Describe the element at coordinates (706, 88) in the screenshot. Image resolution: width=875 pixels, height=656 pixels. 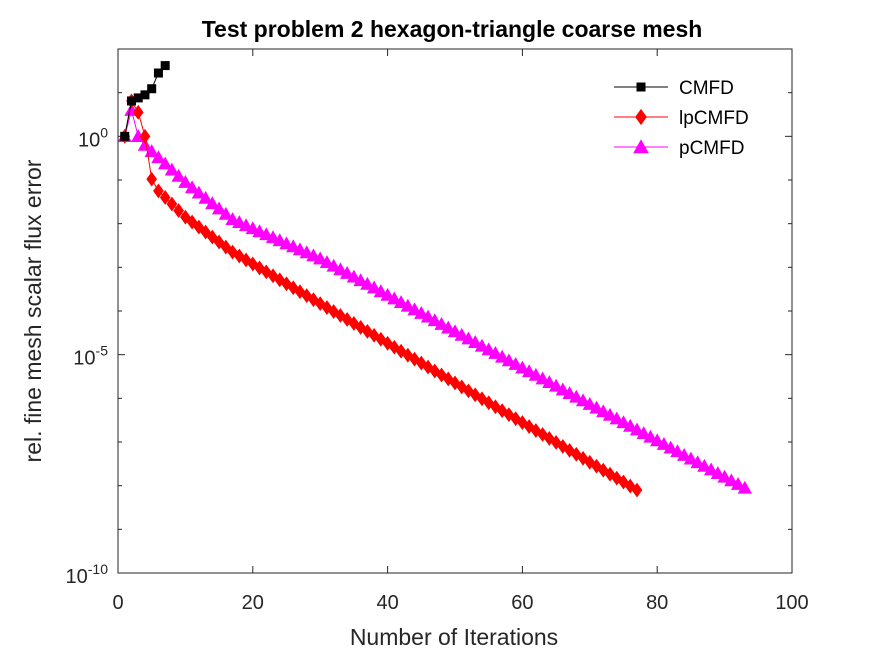
I see `legend-label: CMFD` at that location.